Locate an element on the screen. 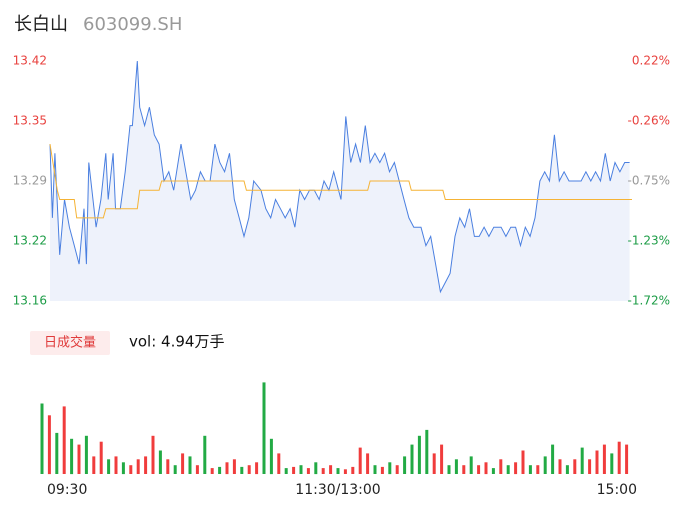  y-tick-label: 13.35 is located at coordinates (30, 121).